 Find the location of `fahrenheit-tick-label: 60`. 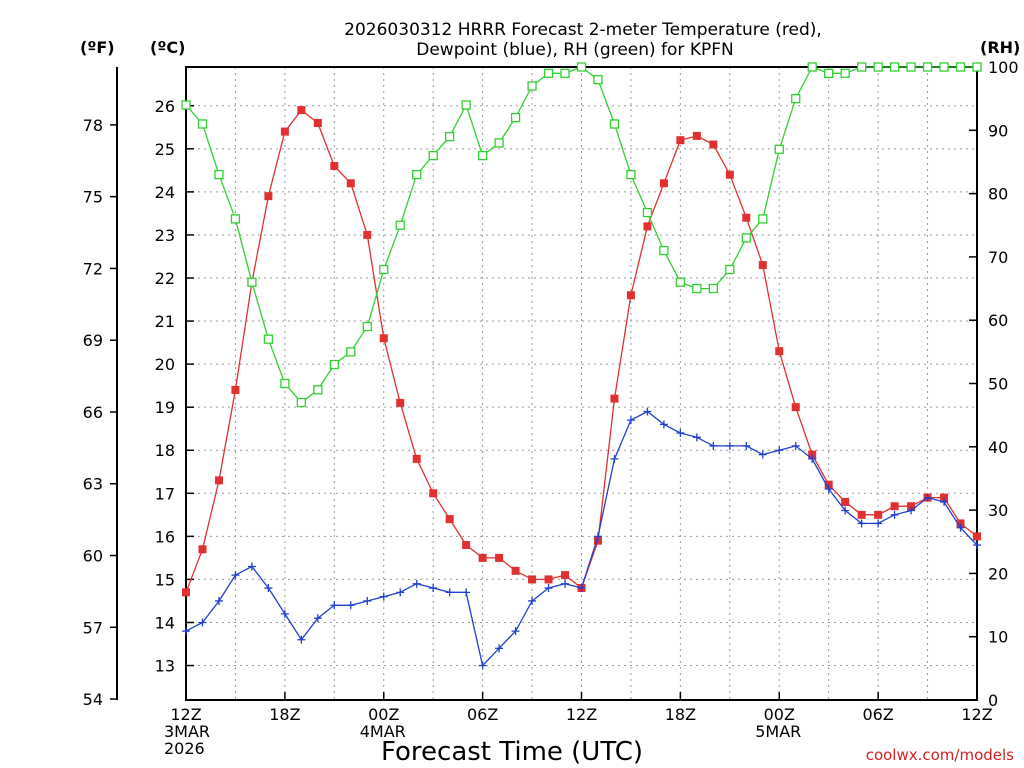

fahrenheit-tick-label: 60 is located at coordinates (93, 556).